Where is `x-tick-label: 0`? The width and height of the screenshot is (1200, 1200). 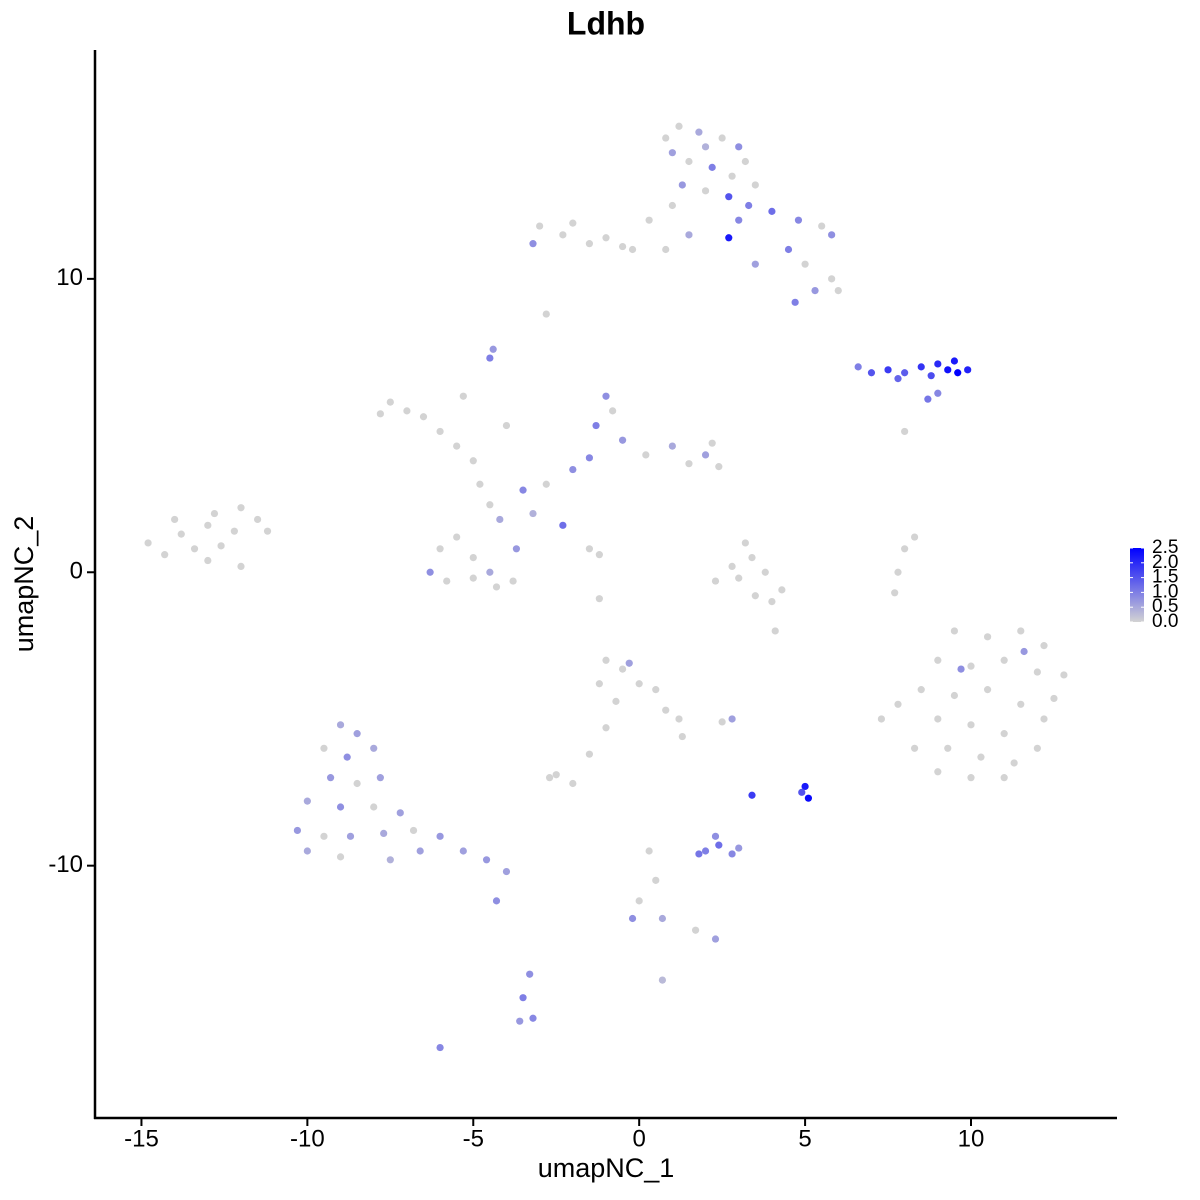 x-tick-label: 0 is located at coordinates (639, 1138).